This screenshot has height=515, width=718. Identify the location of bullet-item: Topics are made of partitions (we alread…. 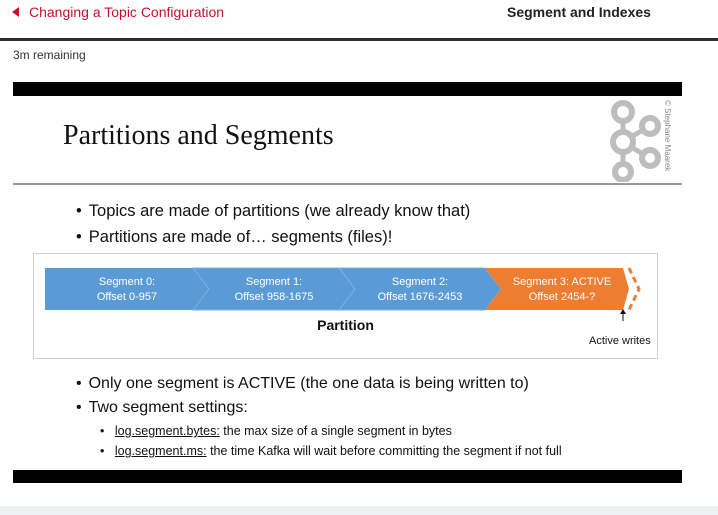
(273, 211).